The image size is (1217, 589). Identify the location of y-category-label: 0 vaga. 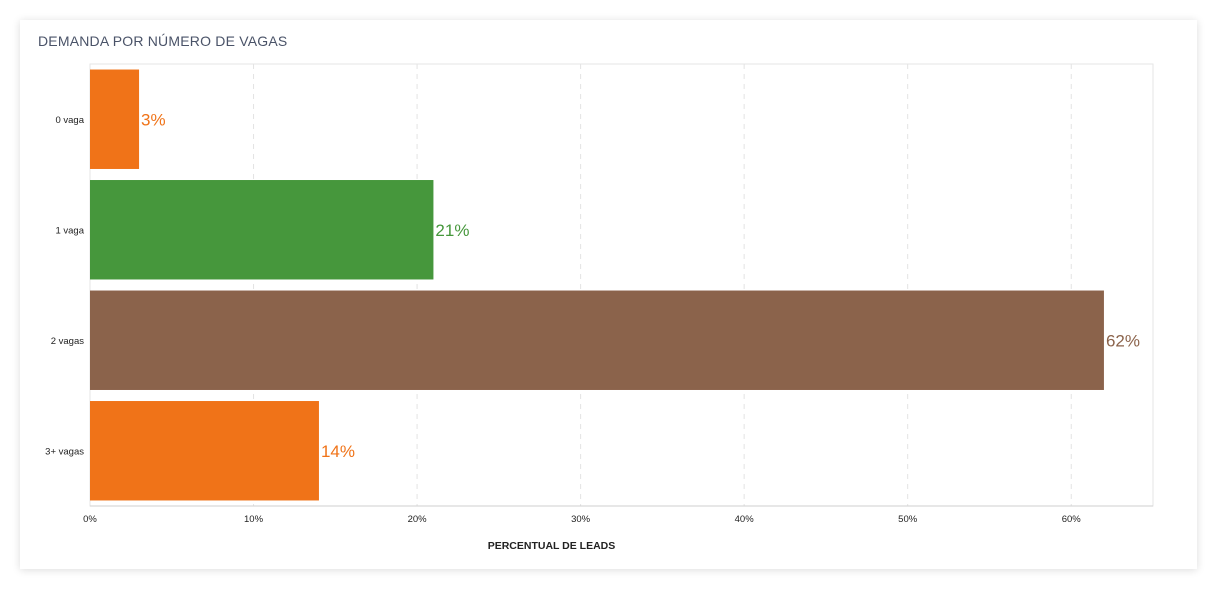
(69, 120).